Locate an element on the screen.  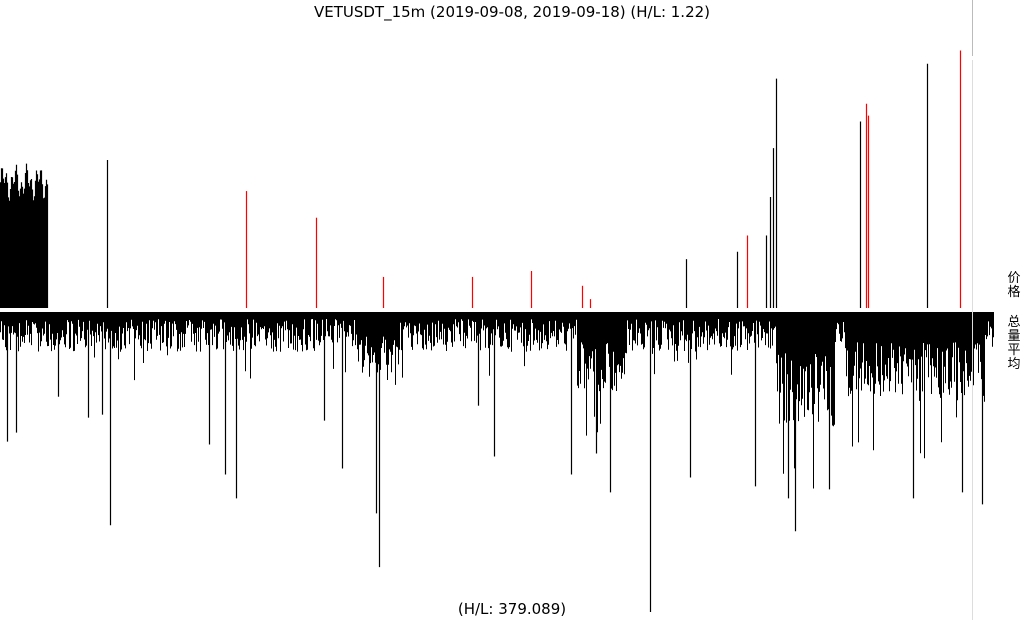
volume-hl-note: (H/L: 379.089) is located at coordinates (512, 609).